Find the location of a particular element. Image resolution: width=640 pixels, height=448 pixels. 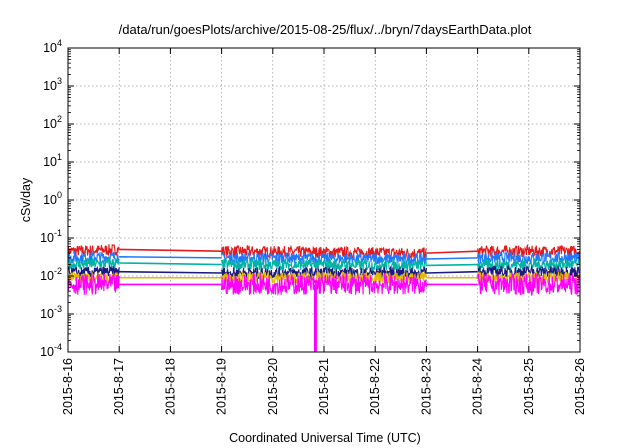

x-tick-label: 2015-8-26 is located at coordinates (580, 386).